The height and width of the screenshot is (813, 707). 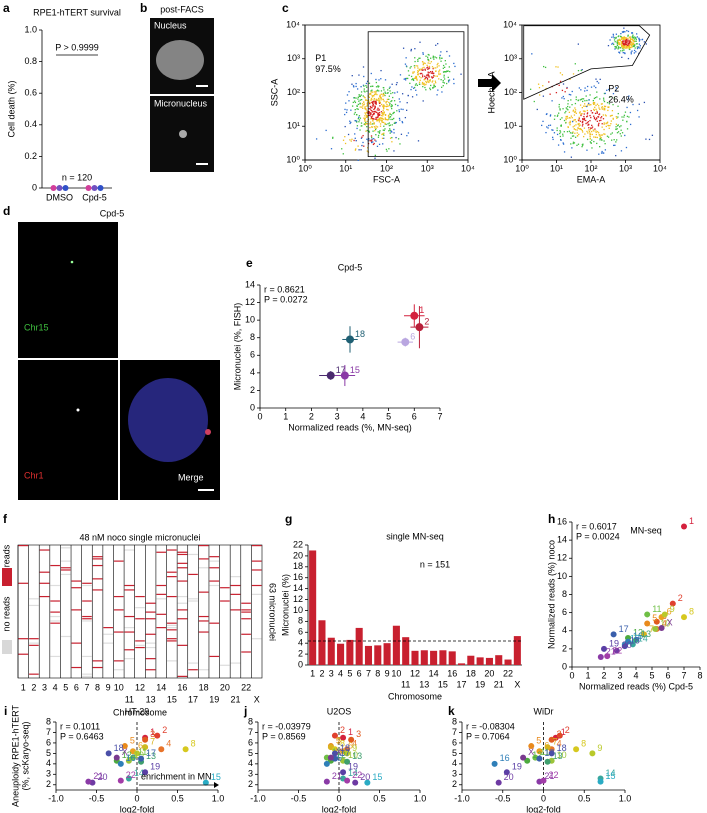 What do you see at coordinates (155, 767) in the screenshot?
I see `point-label: 19` at bounding box center [155, 767].